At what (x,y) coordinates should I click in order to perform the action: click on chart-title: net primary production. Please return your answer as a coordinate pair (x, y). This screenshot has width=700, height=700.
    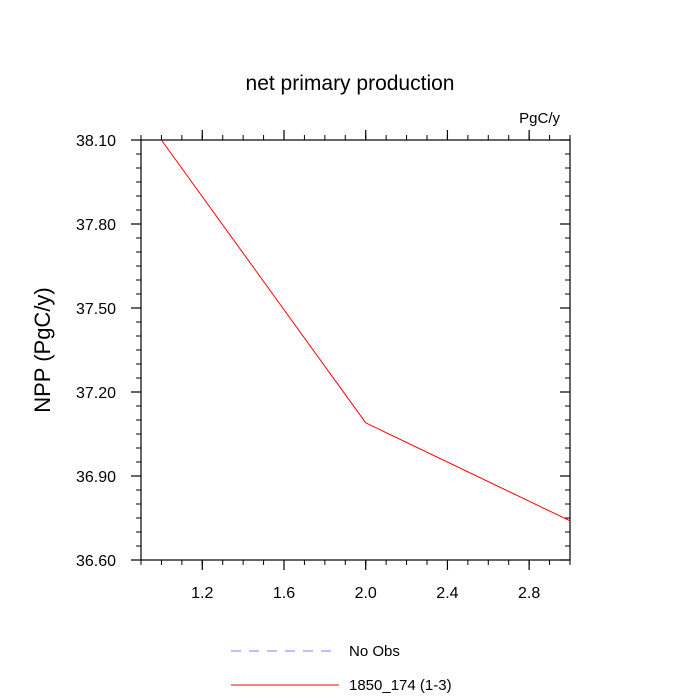
    Looking at the image, I should click on (350, 83).